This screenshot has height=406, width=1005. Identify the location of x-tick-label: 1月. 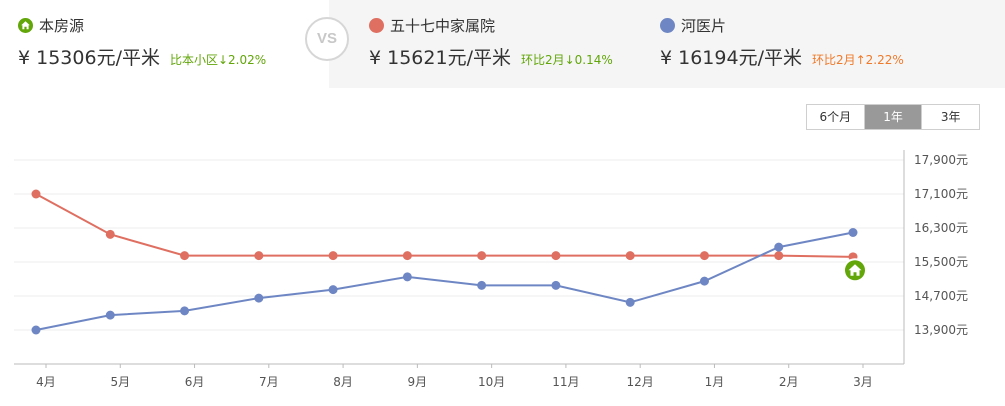
(715, 382).